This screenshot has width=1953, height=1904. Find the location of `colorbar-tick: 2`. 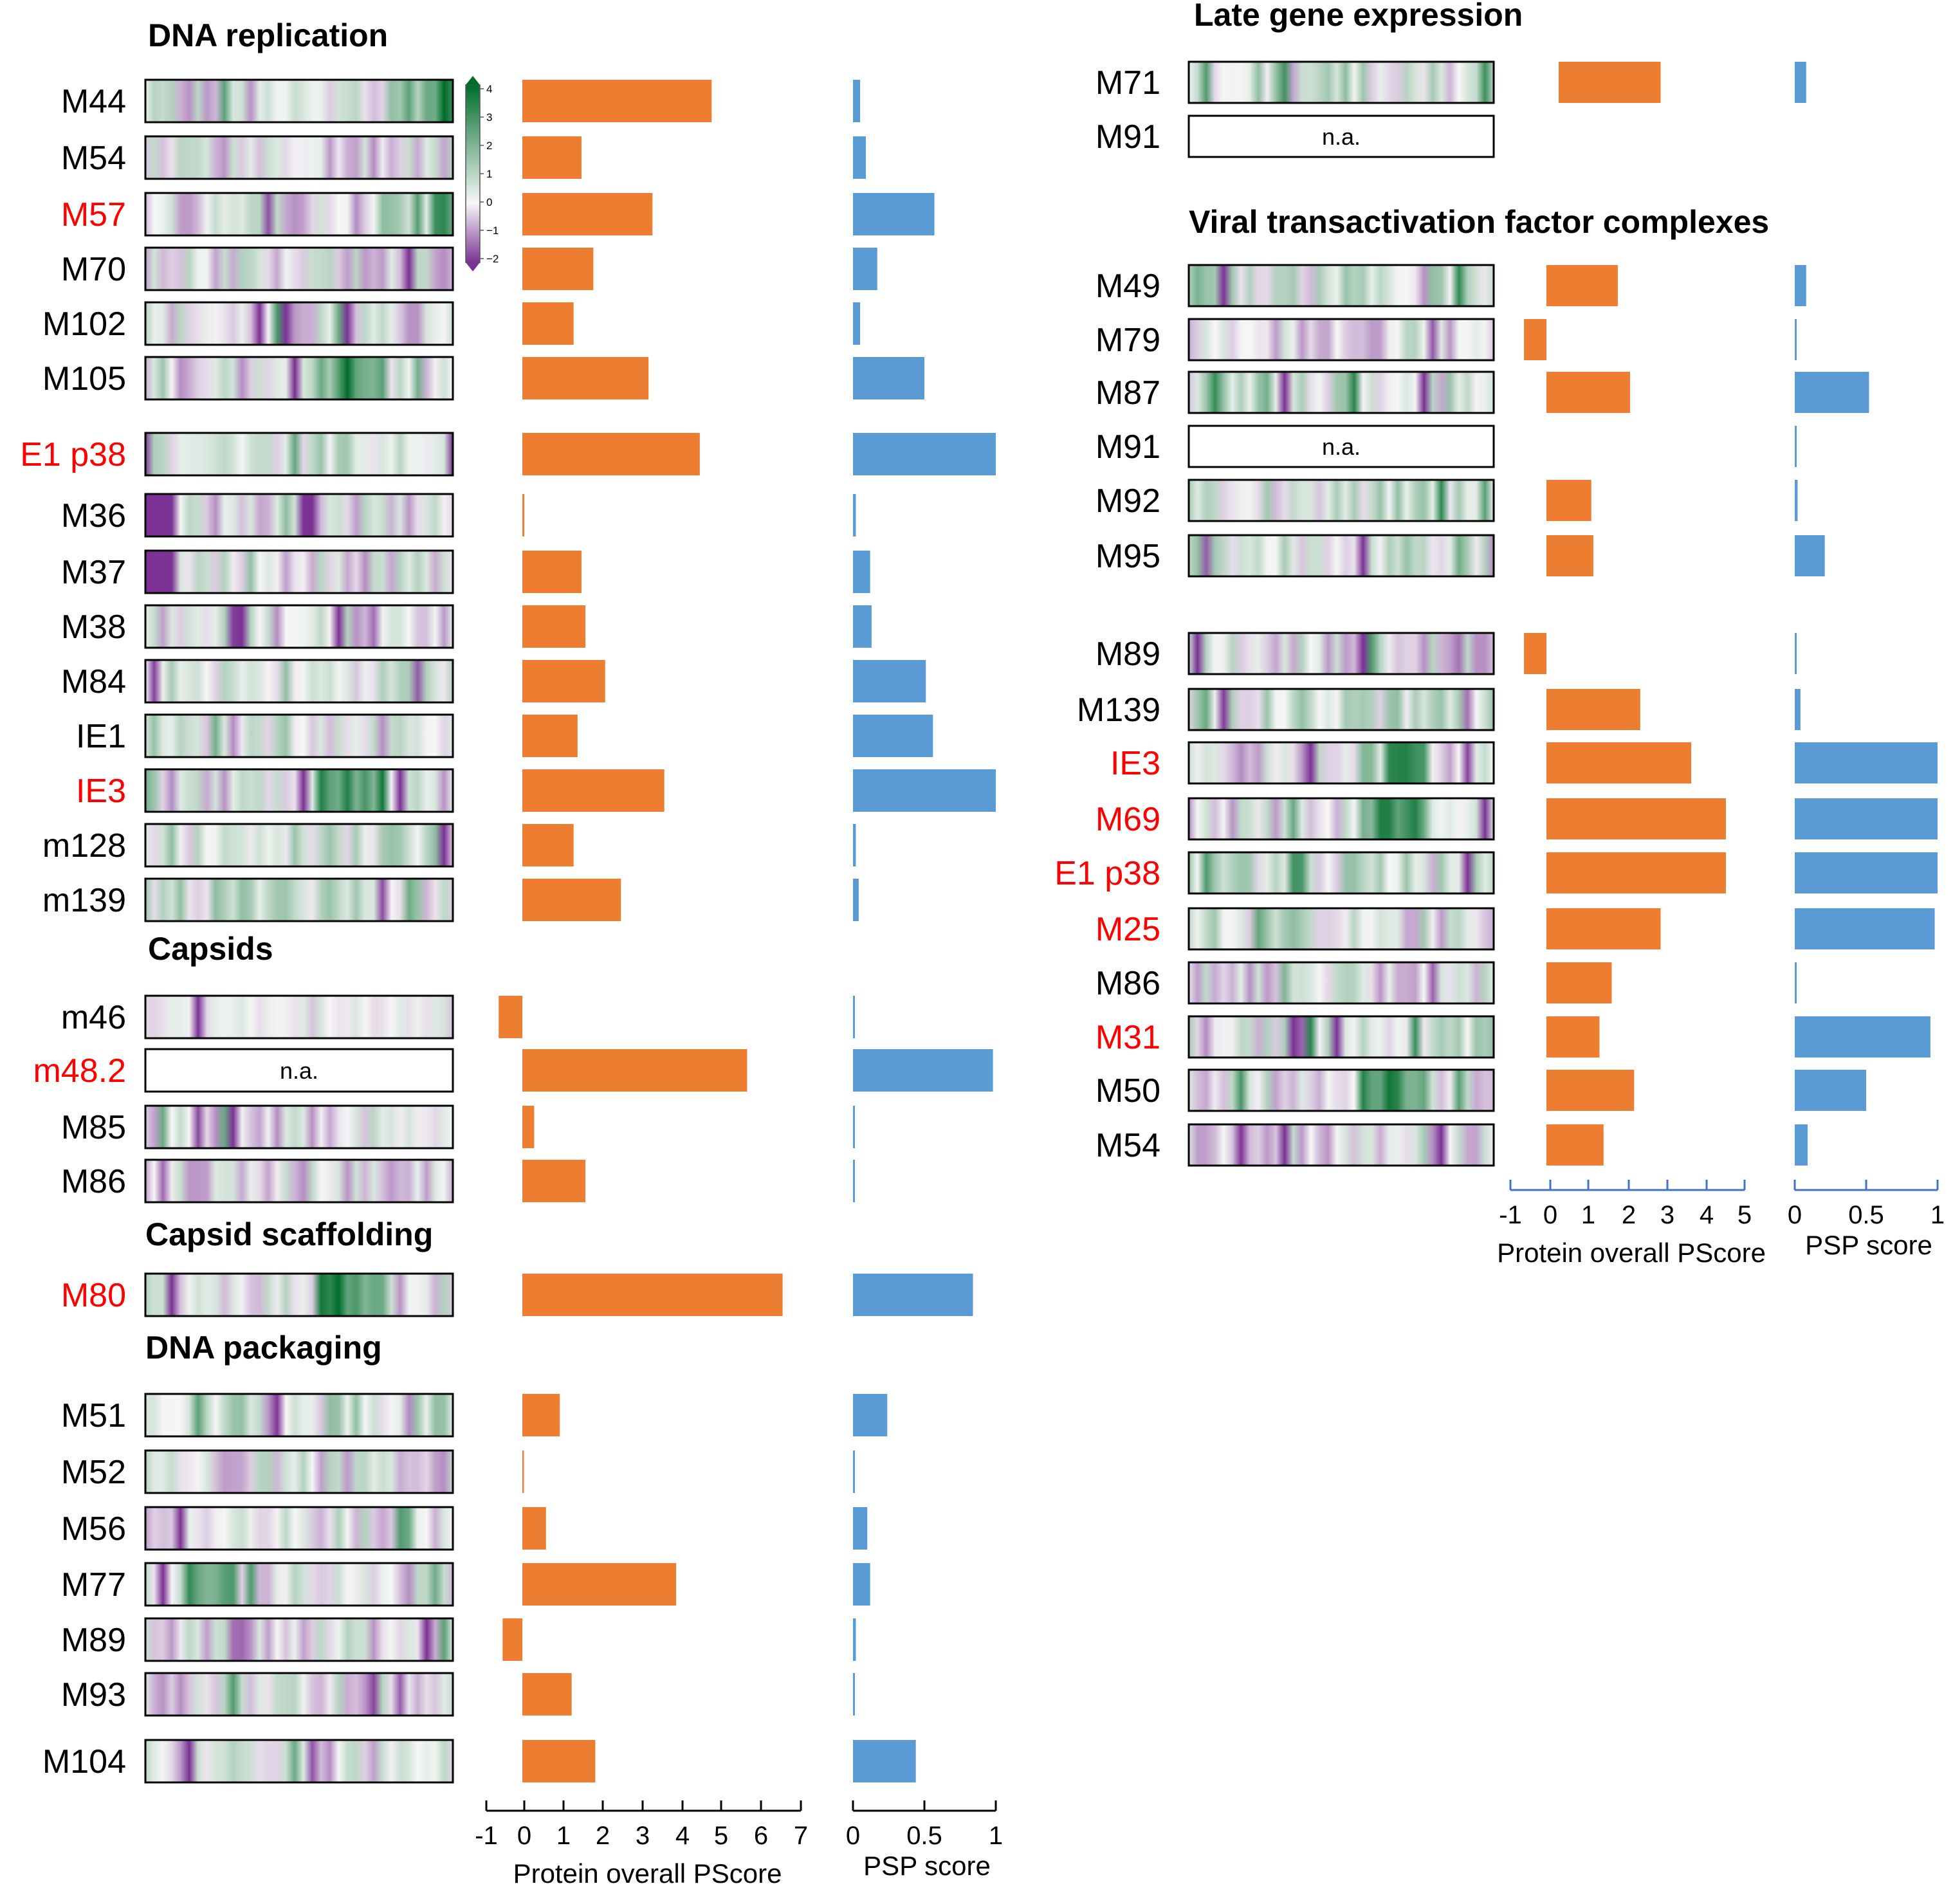

colorbar-tick: 2 is located at coordinates (489, 146).